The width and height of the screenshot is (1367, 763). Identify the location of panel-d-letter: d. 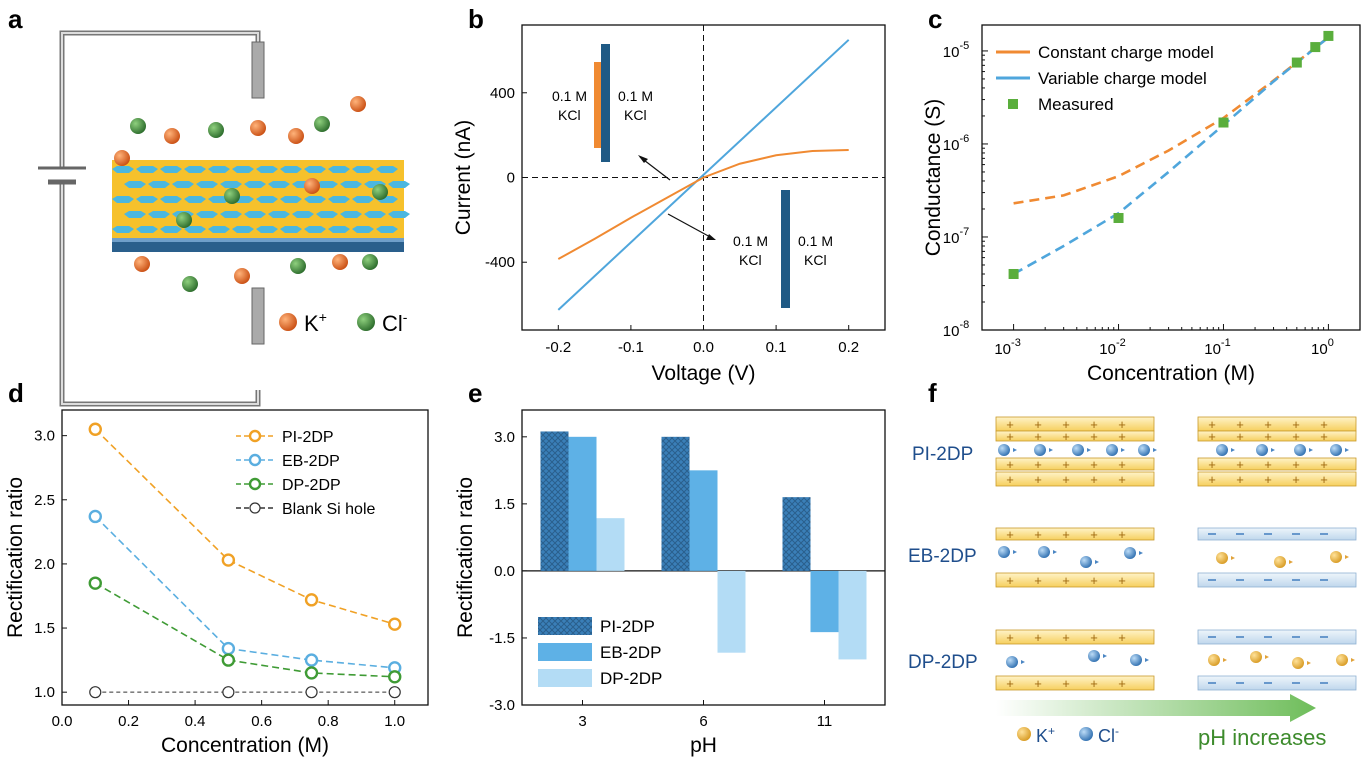
(16, 393).